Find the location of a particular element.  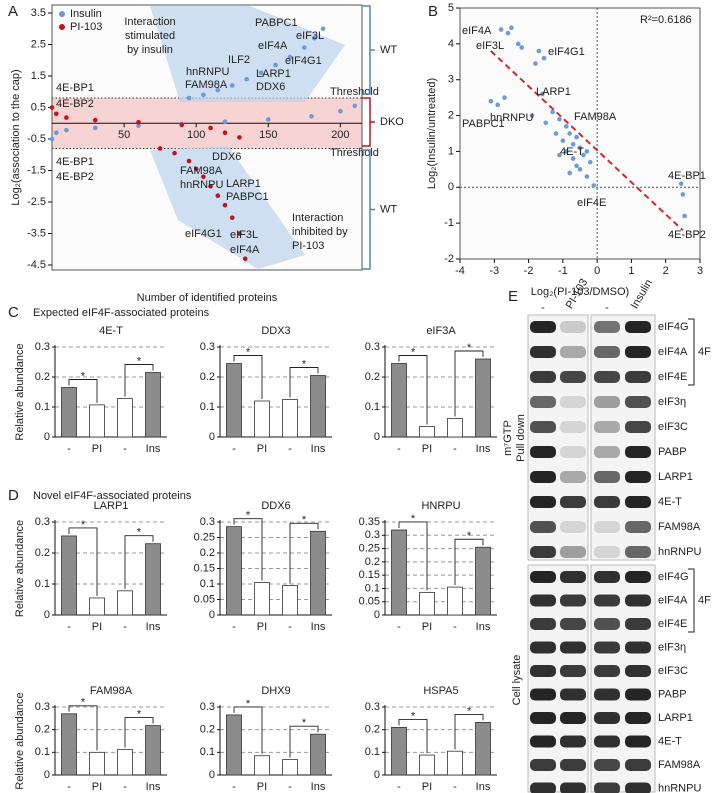

bracket-label: 4F is located at coordinates (704, 600).